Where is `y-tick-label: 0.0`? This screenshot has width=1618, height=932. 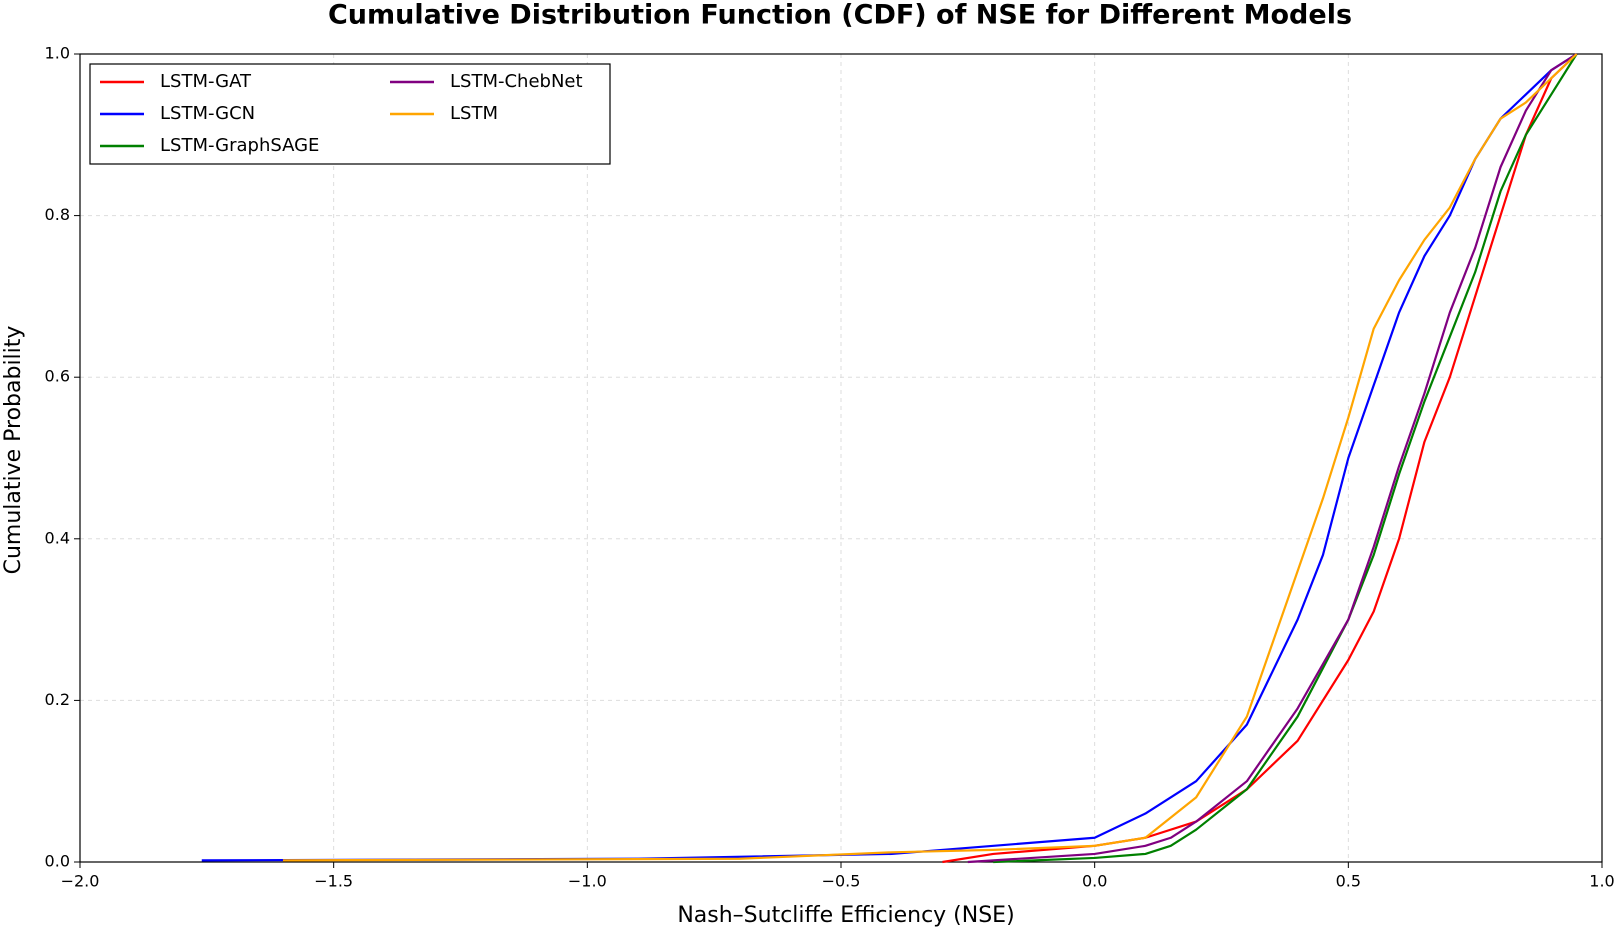 y-tick-label: 0.0 is located at coordinates (57, 861).